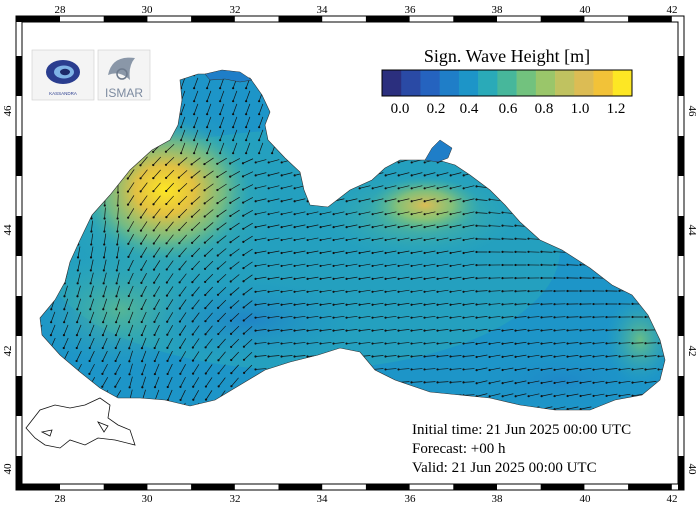  Describe the element at coordinates (508, 109) in the screenshot. I see `colorbar-tick-label: 0.6` at that location.